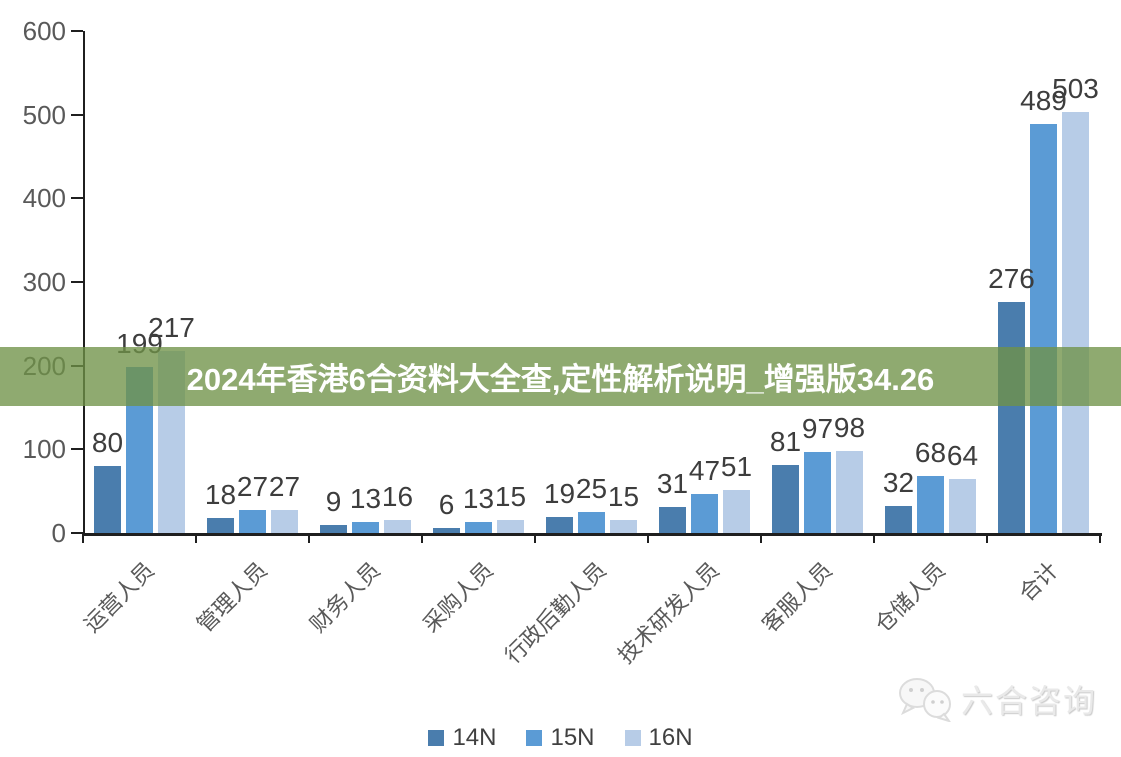  What do you see at coordinates (58, 533) in the screenshot?
I see `y-axis-tick-label: 0` at bounding box center [58, 533].